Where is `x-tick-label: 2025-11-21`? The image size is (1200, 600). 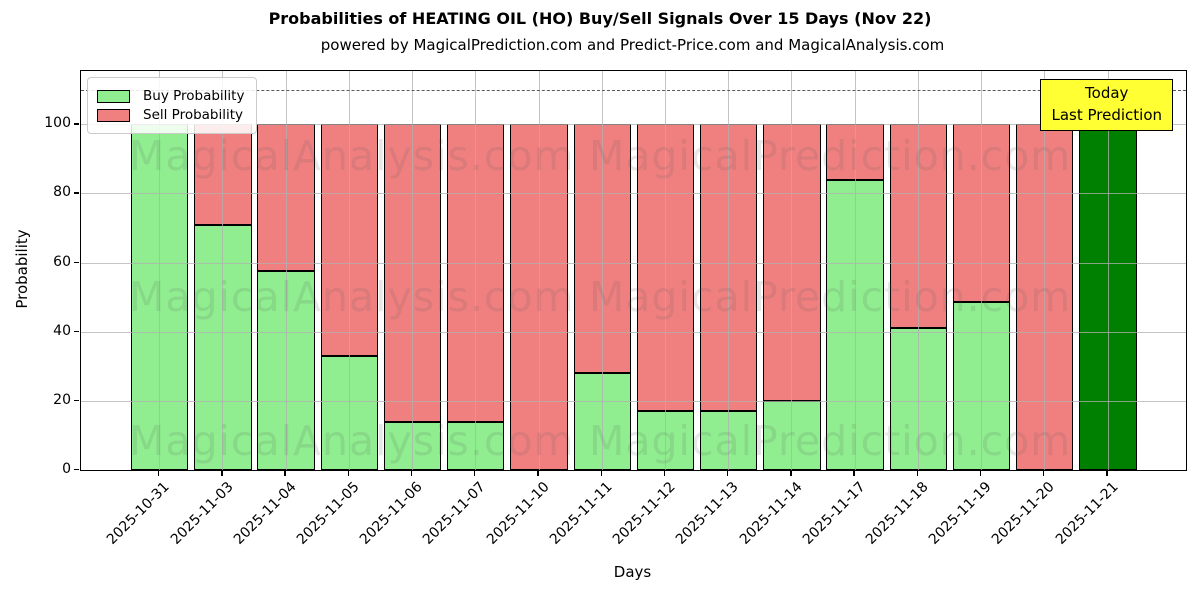 x-tick-label: 2025-11-21 is located at coordinates (1087, 513).